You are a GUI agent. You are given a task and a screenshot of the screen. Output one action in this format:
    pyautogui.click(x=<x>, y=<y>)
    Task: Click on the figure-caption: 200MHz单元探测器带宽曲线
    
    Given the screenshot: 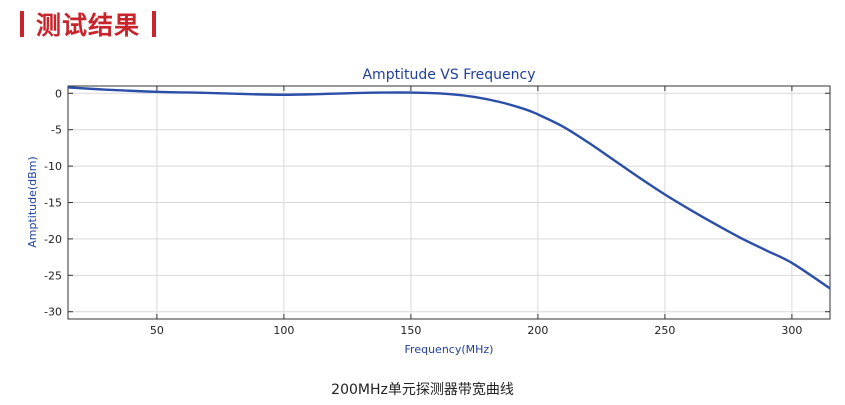 What is the action you would take?
    pyautogui.click(x=422, y=390)
    